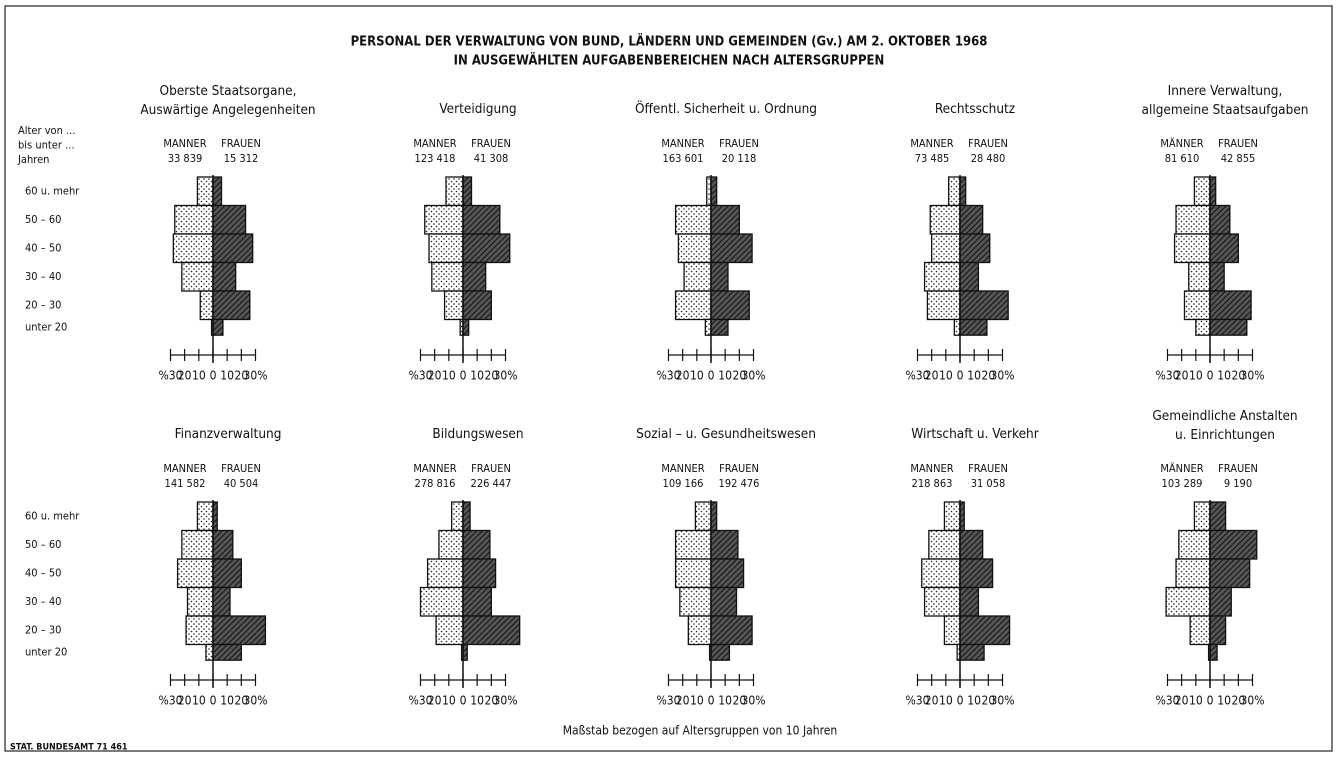 Image resolution: width=1338 pixels, height=757 pixels. Describe the element at coordinates (683, 483) in the screenshot. I see `total-label: 109 166` at that location.